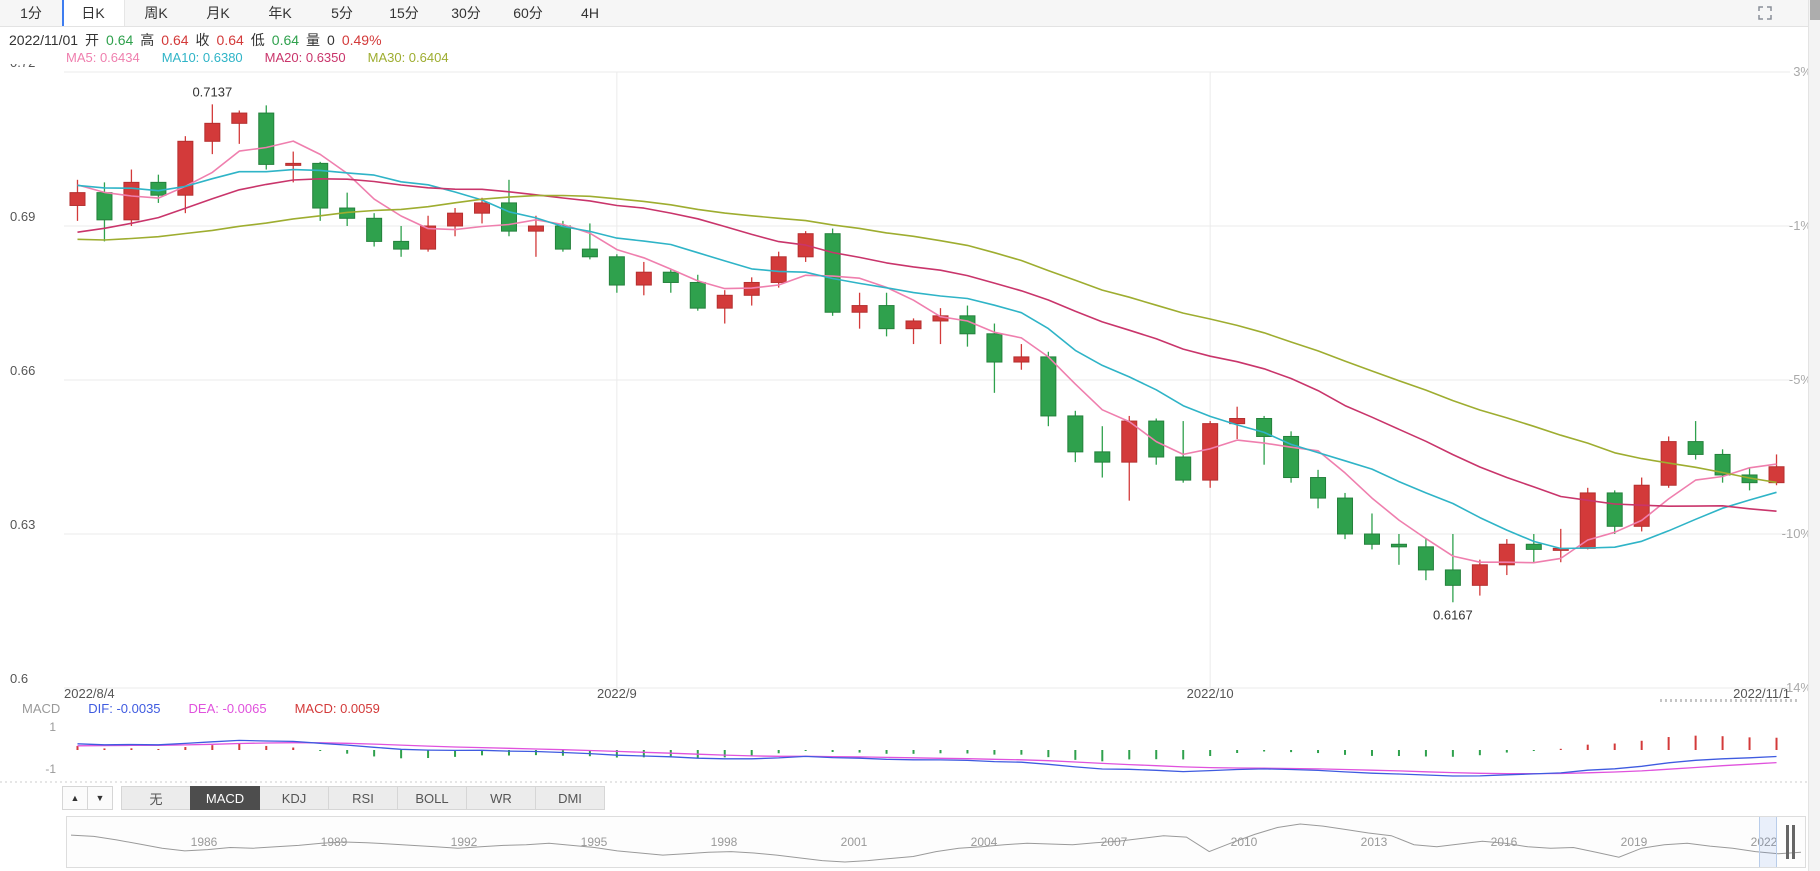 The width and height of the screenshot is (1820, 871). I want to click on period-tab-30分: 30分, so click(466, 13).